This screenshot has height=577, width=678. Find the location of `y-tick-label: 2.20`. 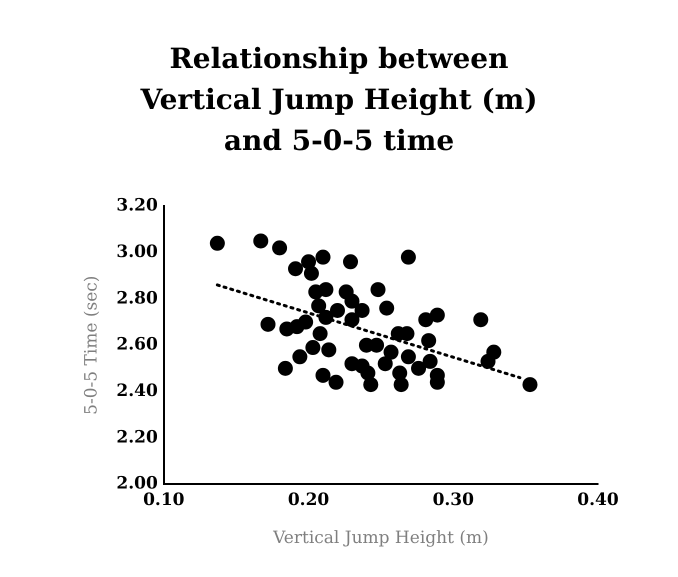

y-tick-label: 2.20 is located at coordinates (137, 437).